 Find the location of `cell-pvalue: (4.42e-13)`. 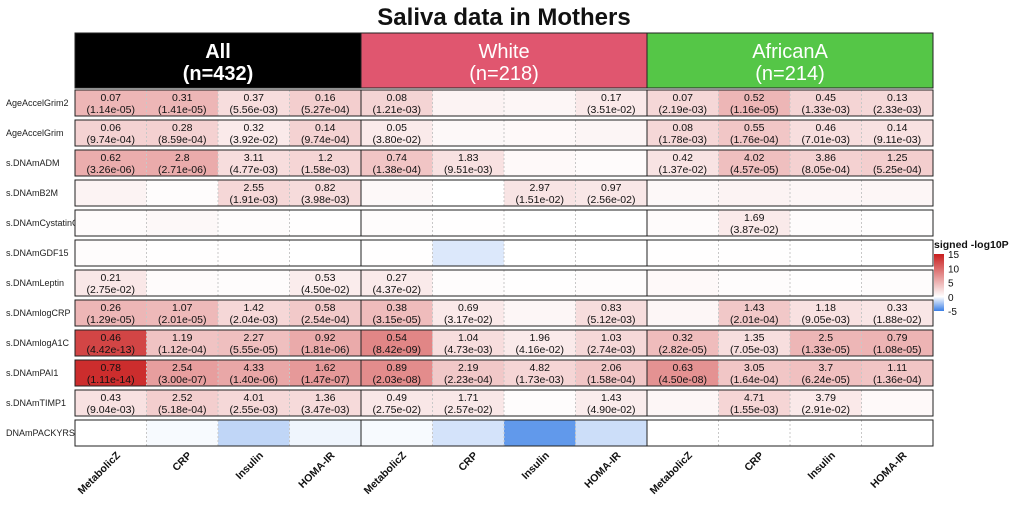

cell-pvalue: (4.42e-13) is located at coordinates (111, 350).